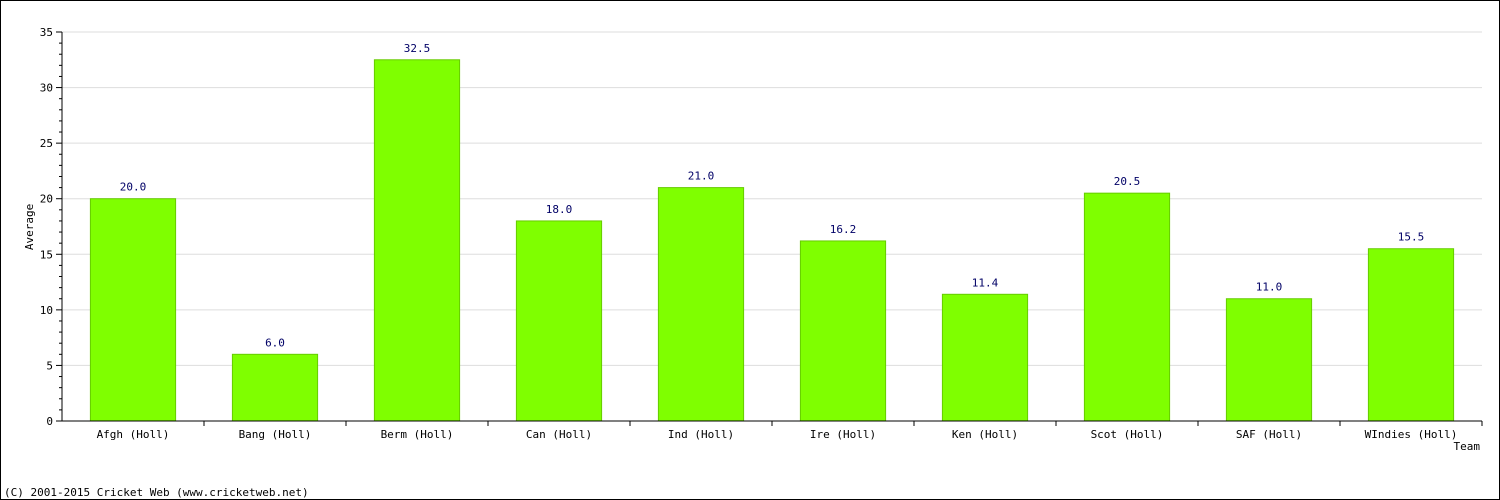  What do you see at coordinates (417, 48) in the screenshot?
I see `value-label: 32.5` at bounding box center [417, 48].